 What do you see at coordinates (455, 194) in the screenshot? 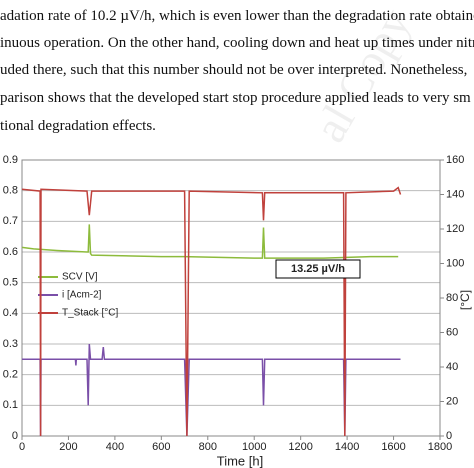
I see `y2-tick-label: 140` at bounding box center [455, 194].